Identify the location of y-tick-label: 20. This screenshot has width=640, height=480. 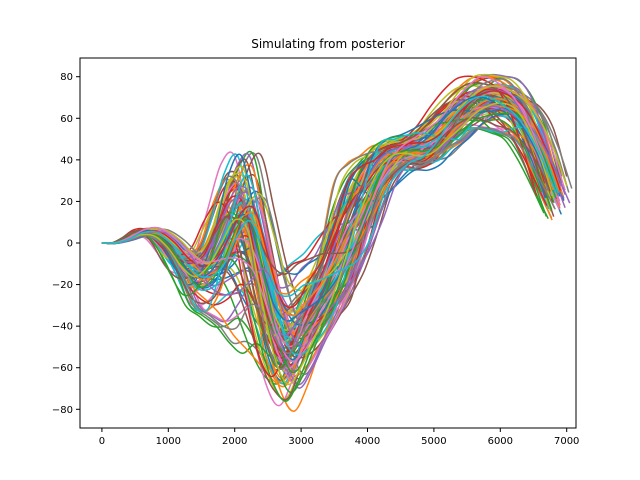
(66, 202).